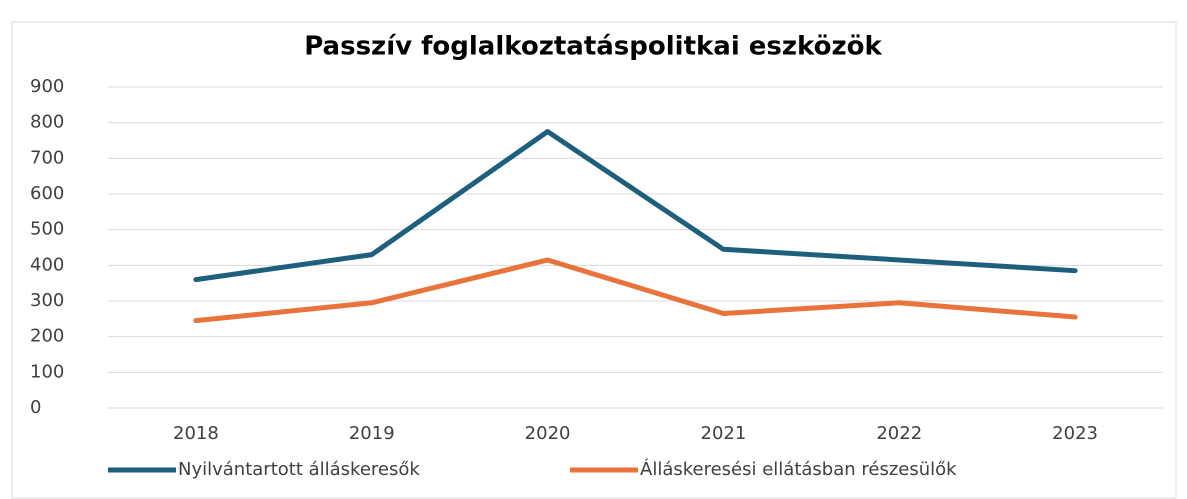 The image size is (1187, 499). I want to click on x-tick-label: 2019, so click(372, 433).